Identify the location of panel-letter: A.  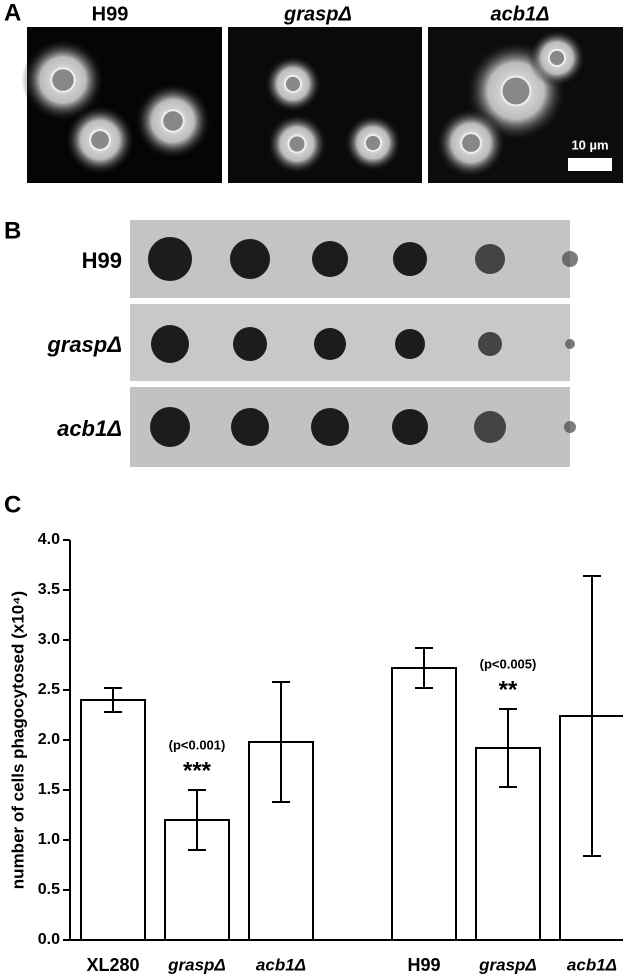
(12, 13).